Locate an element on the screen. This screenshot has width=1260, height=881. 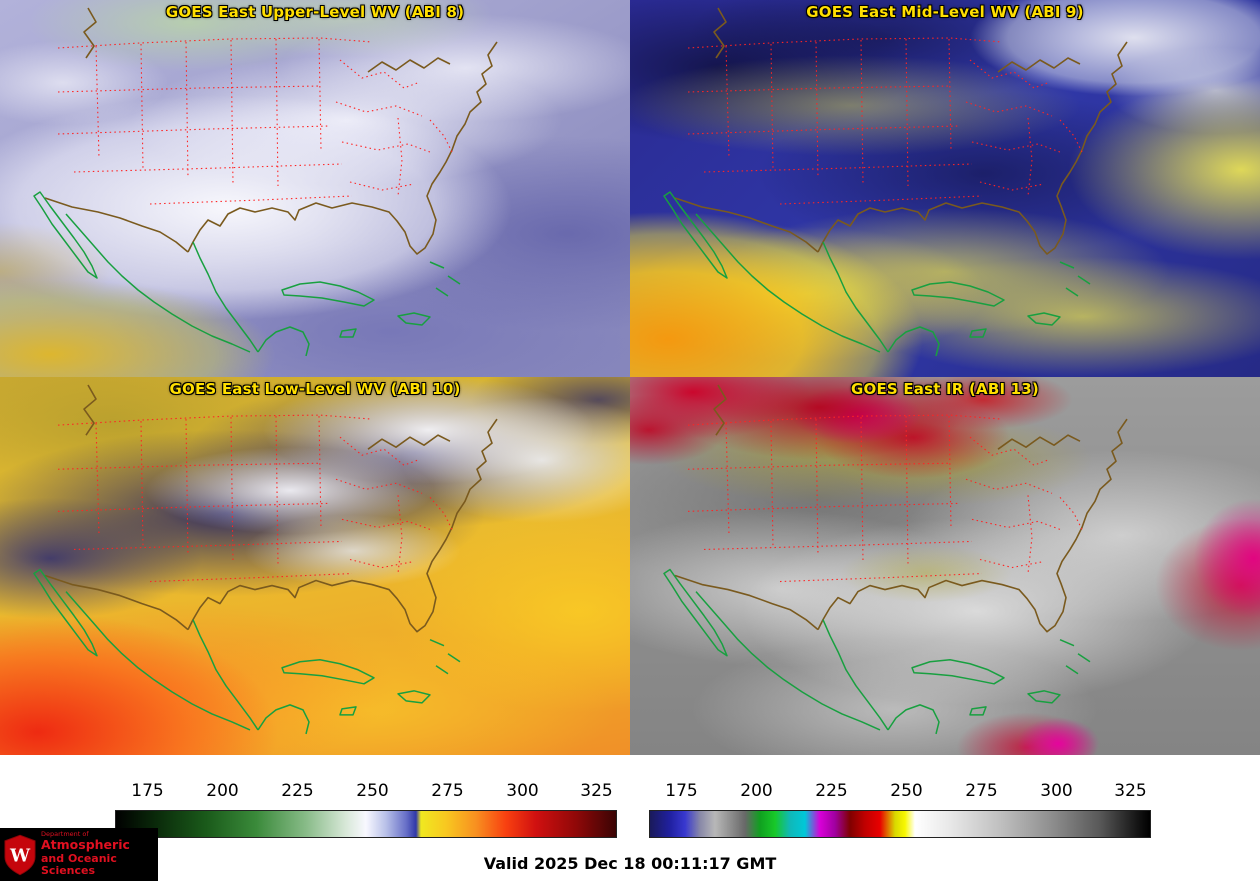
logo-line2: and Oceanic Sciences is located at coordinates (79, 864).